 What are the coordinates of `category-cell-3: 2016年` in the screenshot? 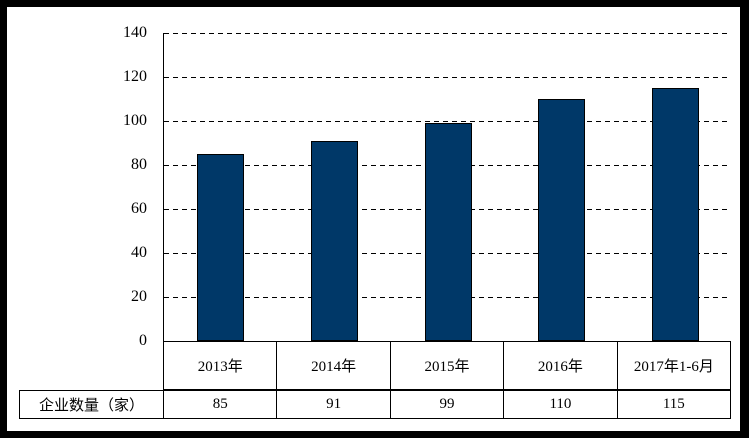 It's located at (559, 365).